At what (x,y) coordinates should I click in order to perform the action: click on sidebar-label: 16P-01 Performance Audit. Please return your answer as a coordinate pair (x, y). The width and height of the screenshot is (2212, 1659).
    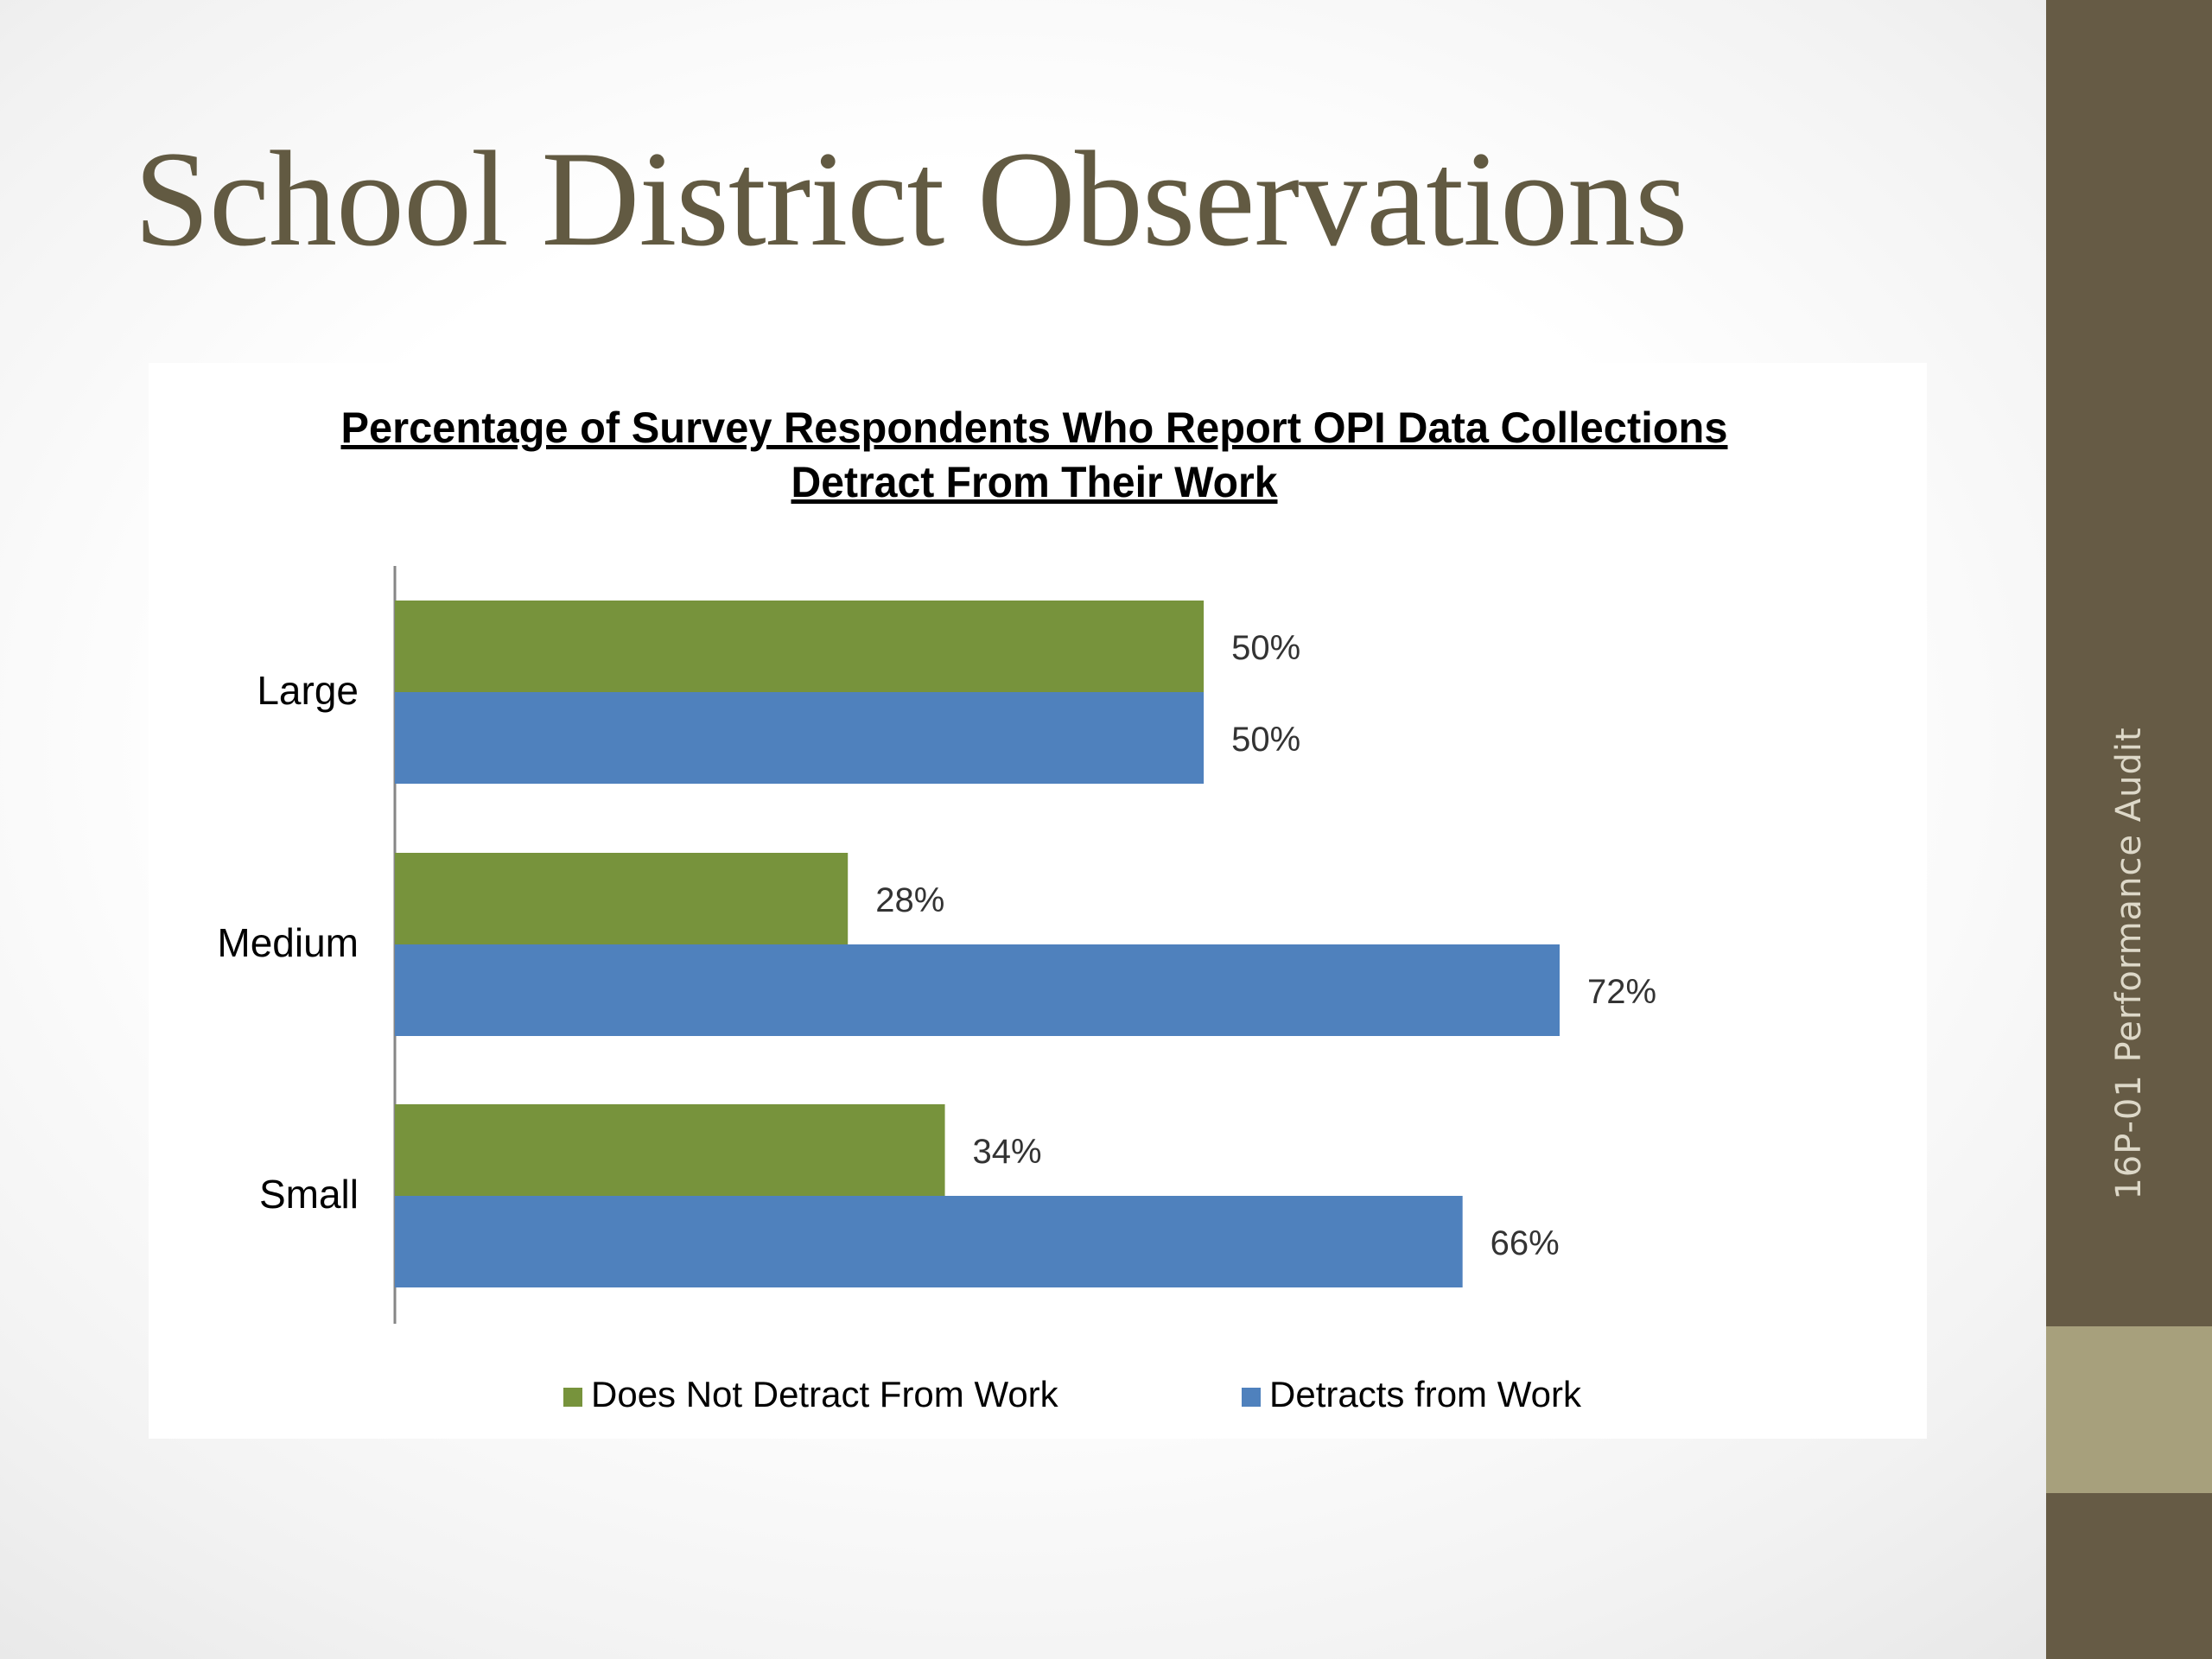
    Looking at the image, I should click on (2129, 963).